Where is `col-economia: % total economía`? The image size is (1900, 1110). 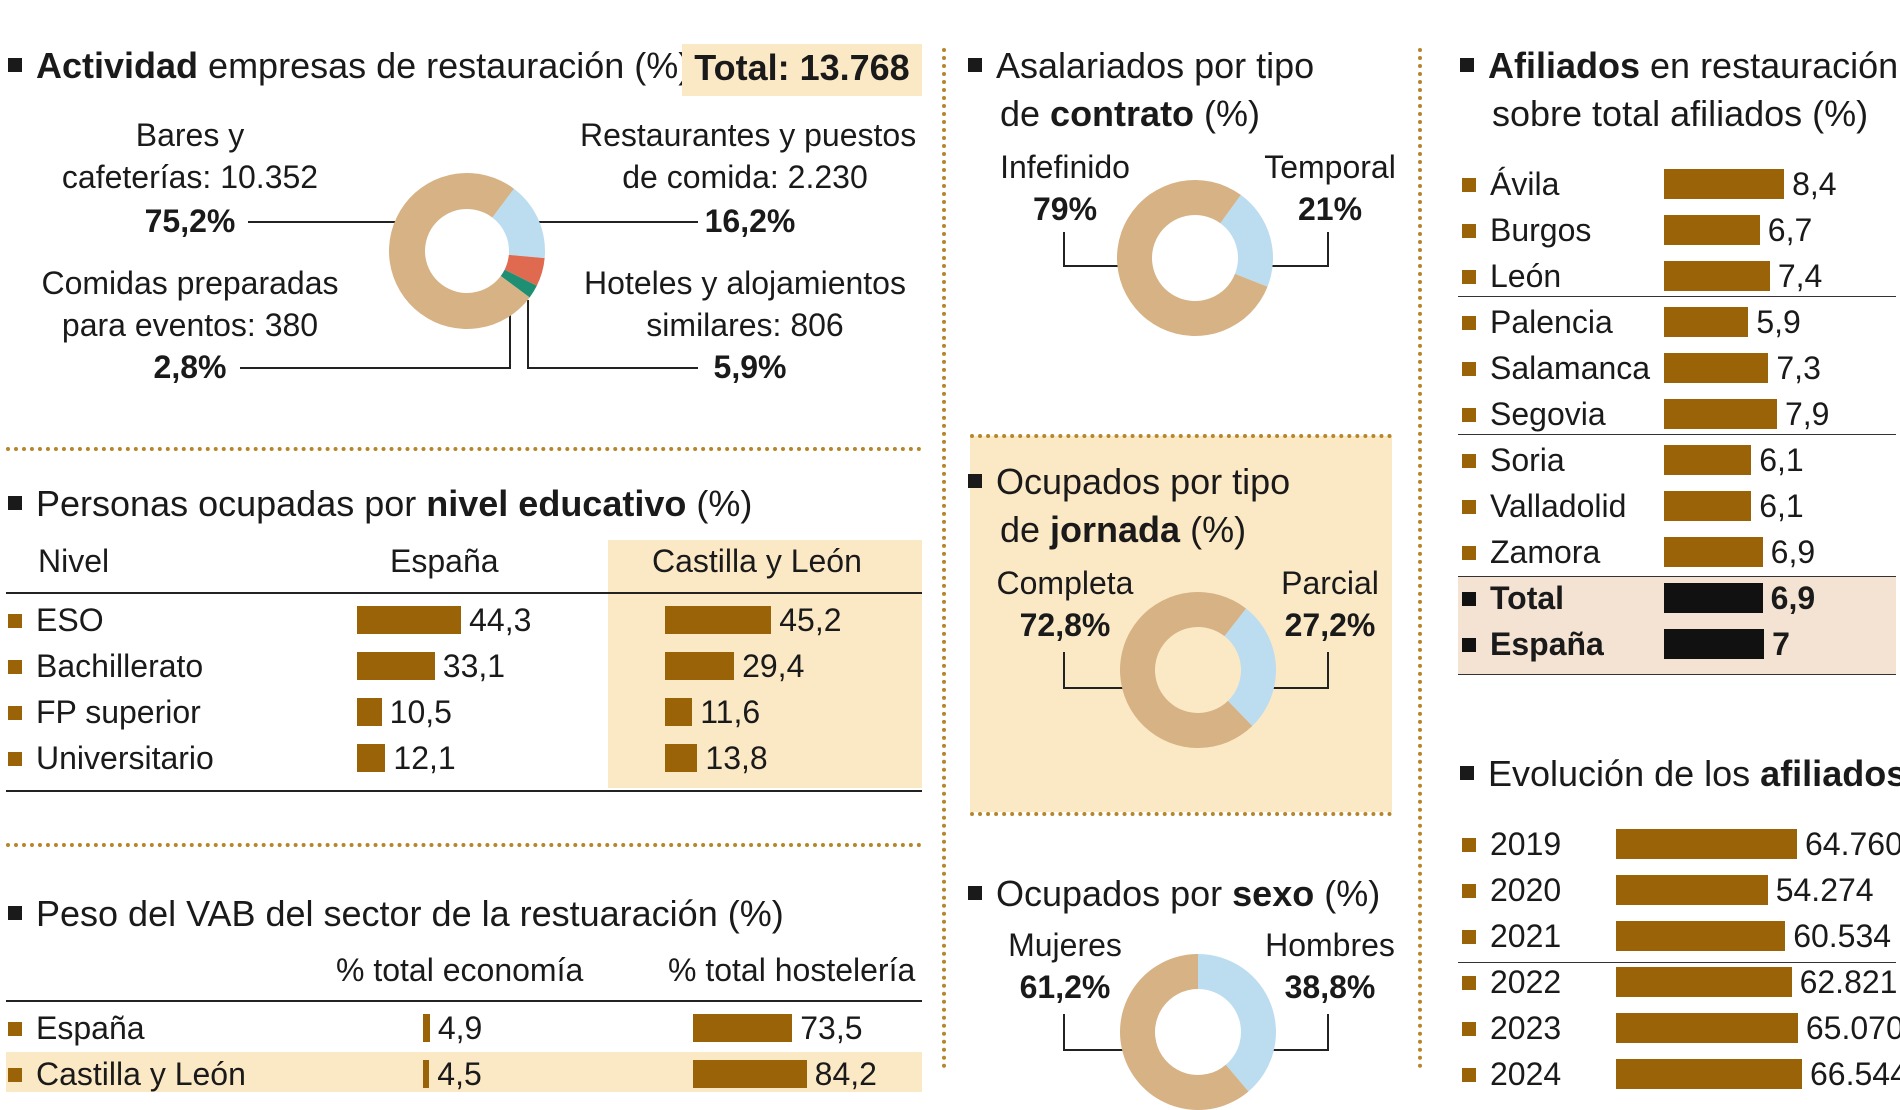 col-economia: % total economía is located at coordinates (460, 970).